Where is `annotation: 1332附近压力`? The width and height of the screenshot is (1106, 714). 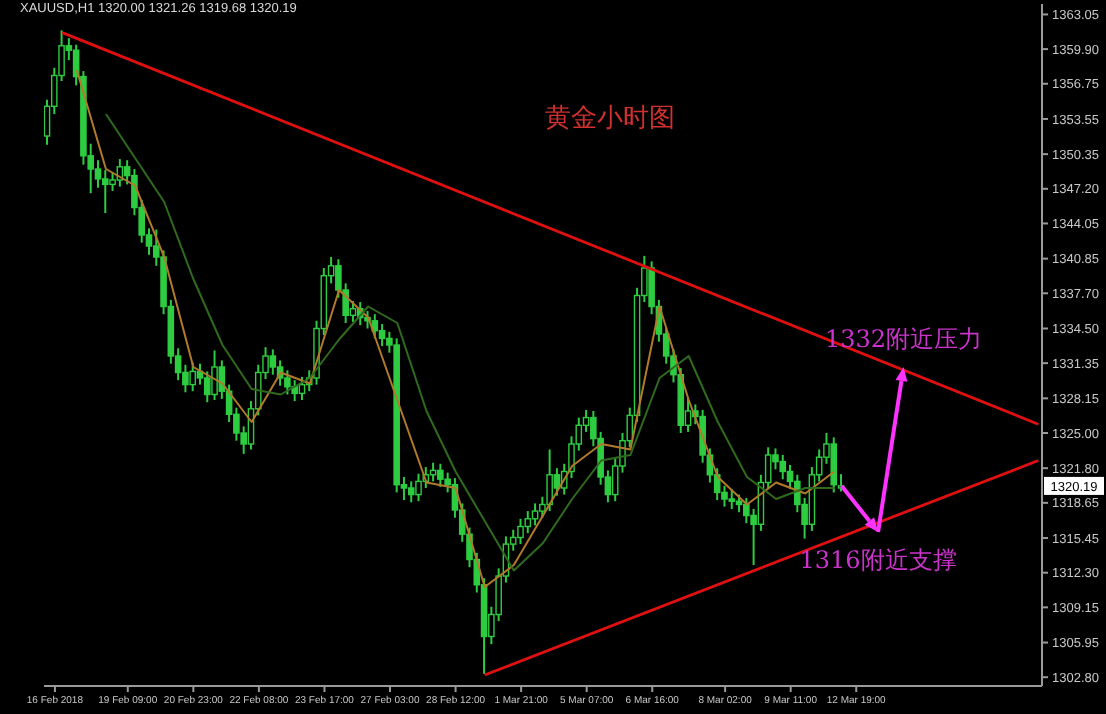 annotation: 1332附近压力 is located at coordinates (904, 339).